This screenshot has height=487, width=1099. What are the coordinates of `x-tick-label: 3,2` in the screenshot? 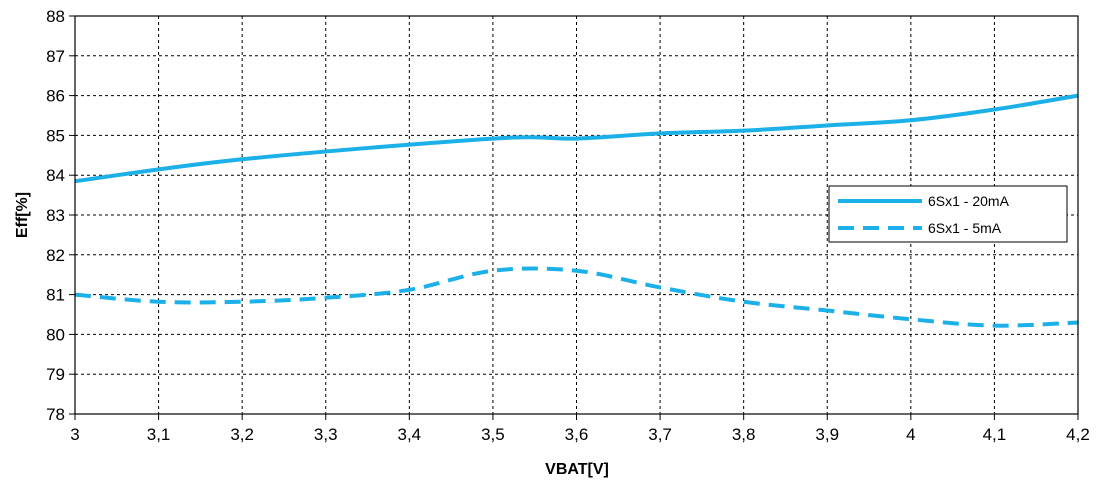 It's located at (242, 434).